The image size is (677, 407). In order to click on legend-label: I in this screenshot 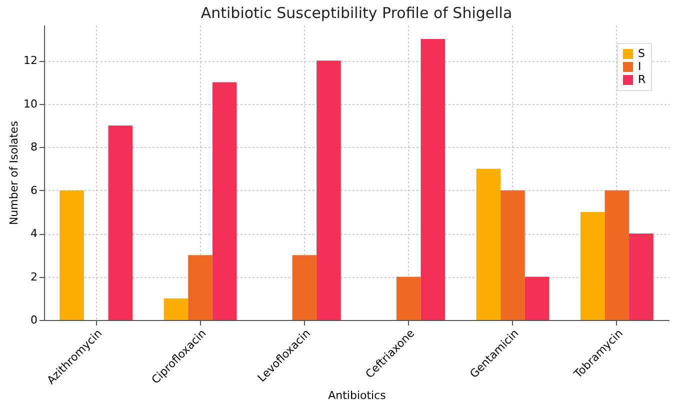, I will do `click(640, 66)`.